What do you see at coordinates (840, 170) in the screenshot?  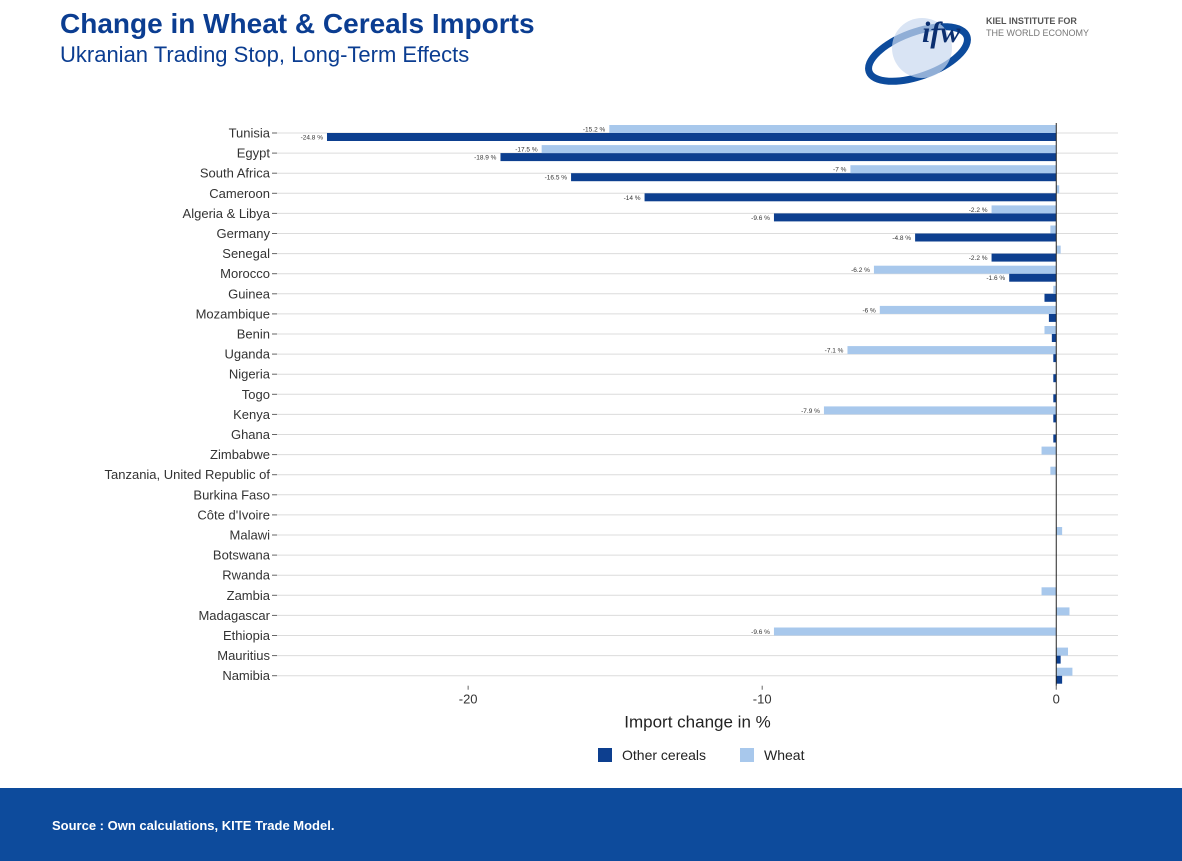 I see `data-label: -7 %` at bounding box center [840, 170].